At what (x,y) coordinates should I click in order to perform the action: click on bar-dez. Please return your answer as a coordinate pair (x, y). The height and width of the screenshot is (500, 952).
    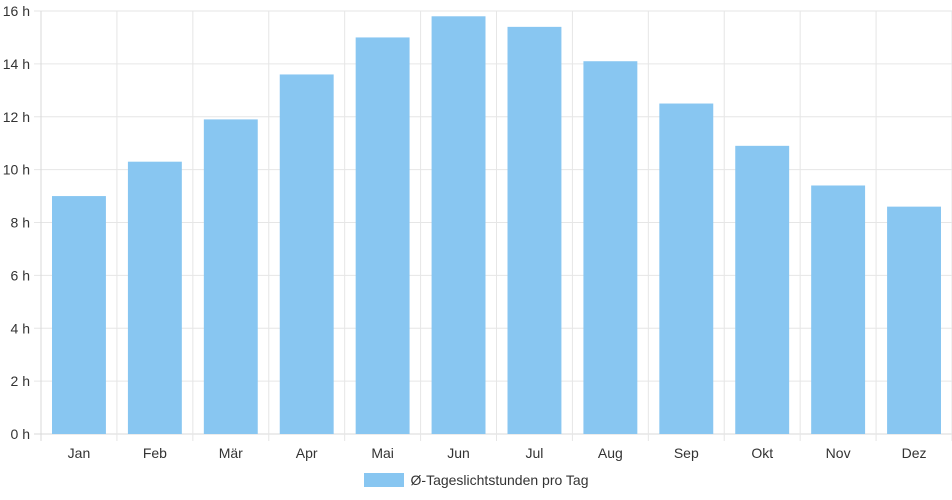
    Looking at the image, I should click on (914, 320).